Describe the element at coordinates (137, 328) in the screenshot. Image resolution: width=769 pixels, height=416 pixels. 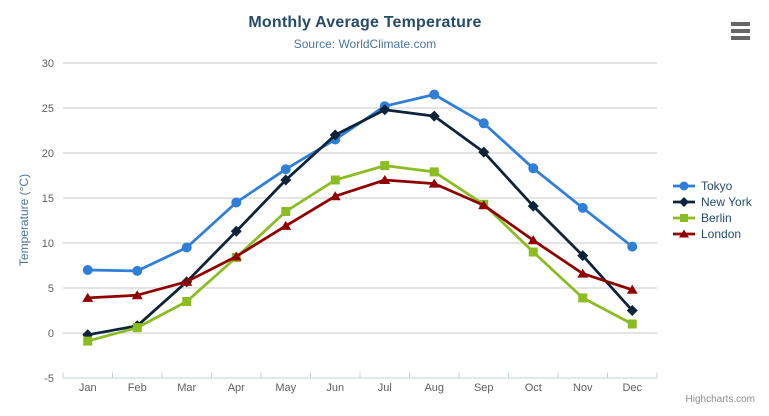
I see `data-point-berlin-feb` at that location.